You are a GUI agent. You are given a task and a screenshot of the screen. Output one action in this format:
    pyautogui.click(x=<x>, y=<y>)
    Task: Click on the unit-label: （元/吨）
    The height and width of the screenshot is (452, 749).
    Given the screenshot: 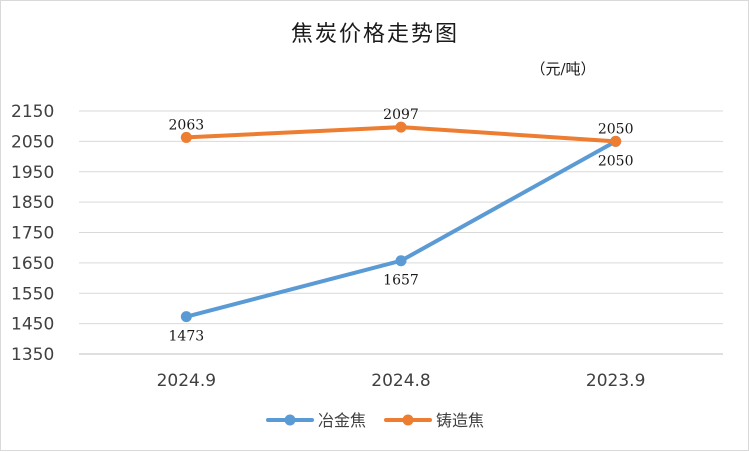 What is the action you would take?
    pyautogui.click(x=562, y=69)
    